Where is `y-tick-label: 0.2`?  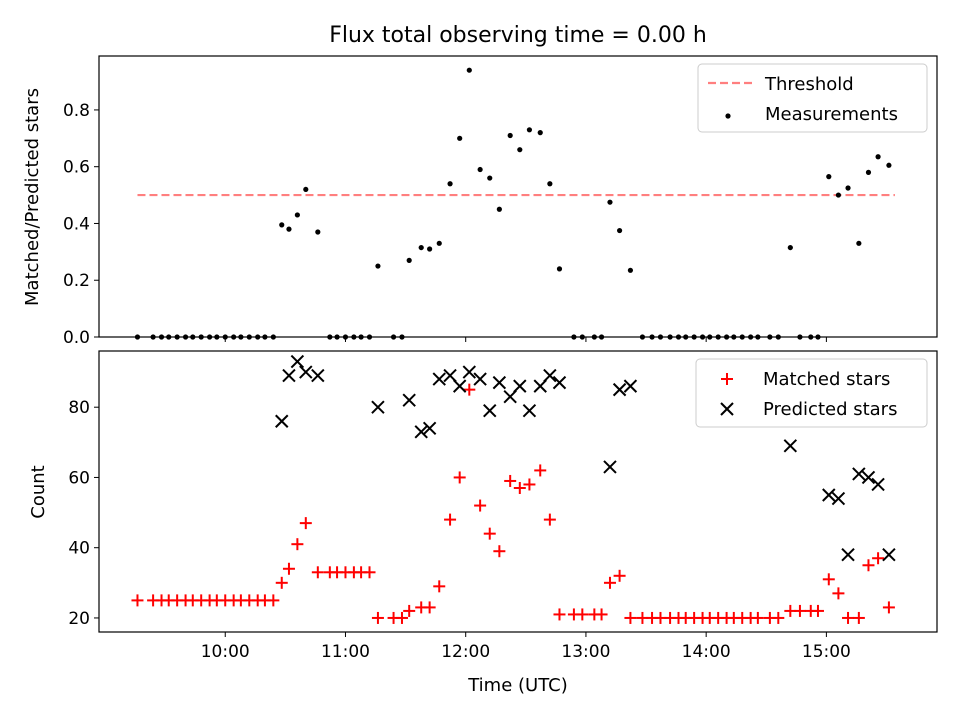 y-tick-label: 0.2 is located at coordinates (76, 281).